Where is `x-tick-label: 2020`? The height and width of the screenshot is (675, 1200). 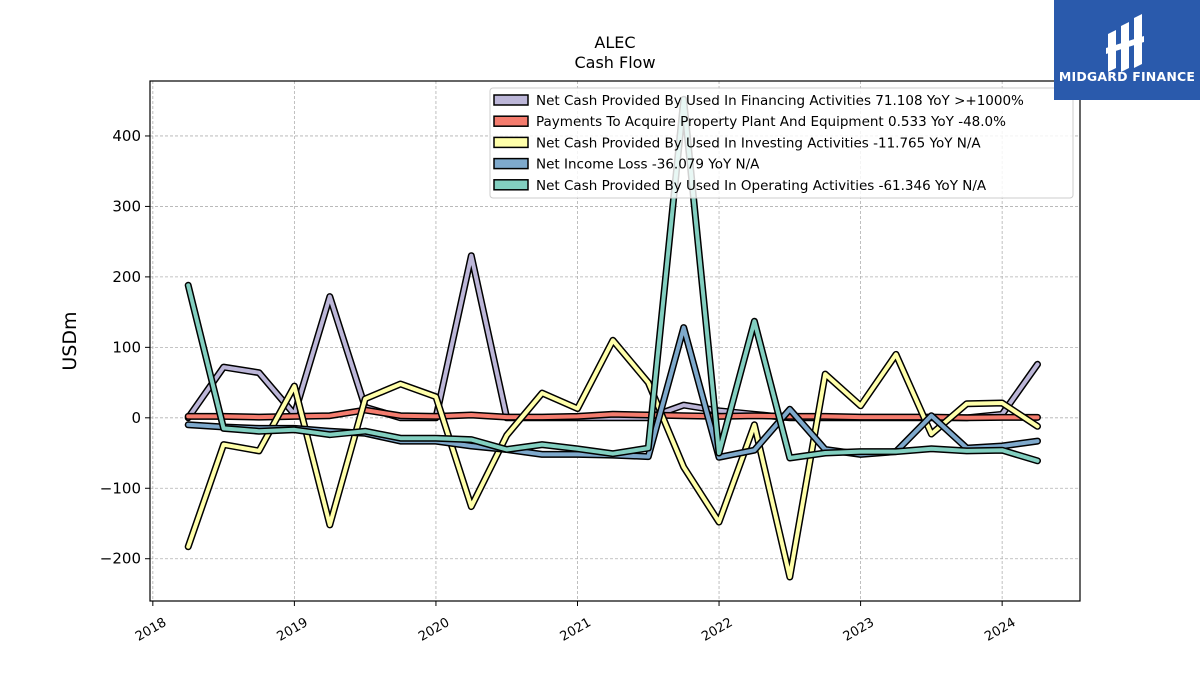
x-tick-label: 2020 is located at coordinates (434, 630).